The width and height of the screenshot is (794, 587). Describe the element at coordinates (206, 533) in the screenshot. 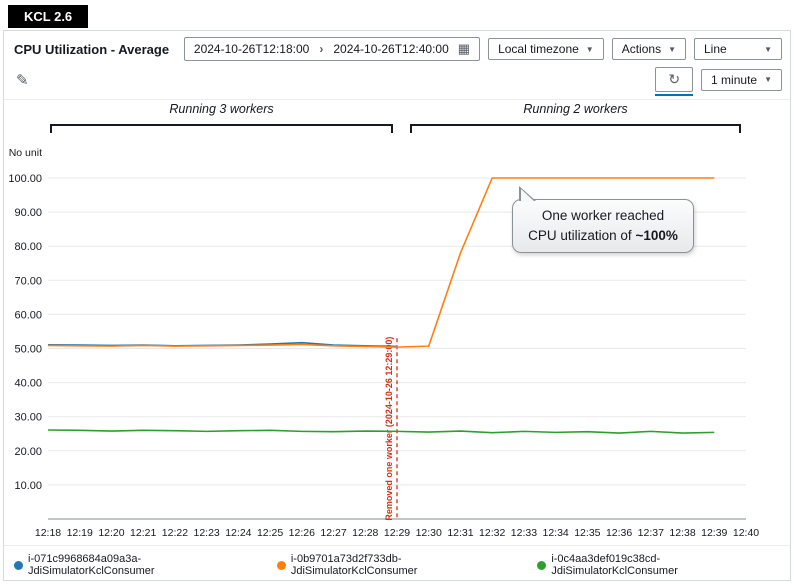

I see `x-tick-label: 12:23` at that location.